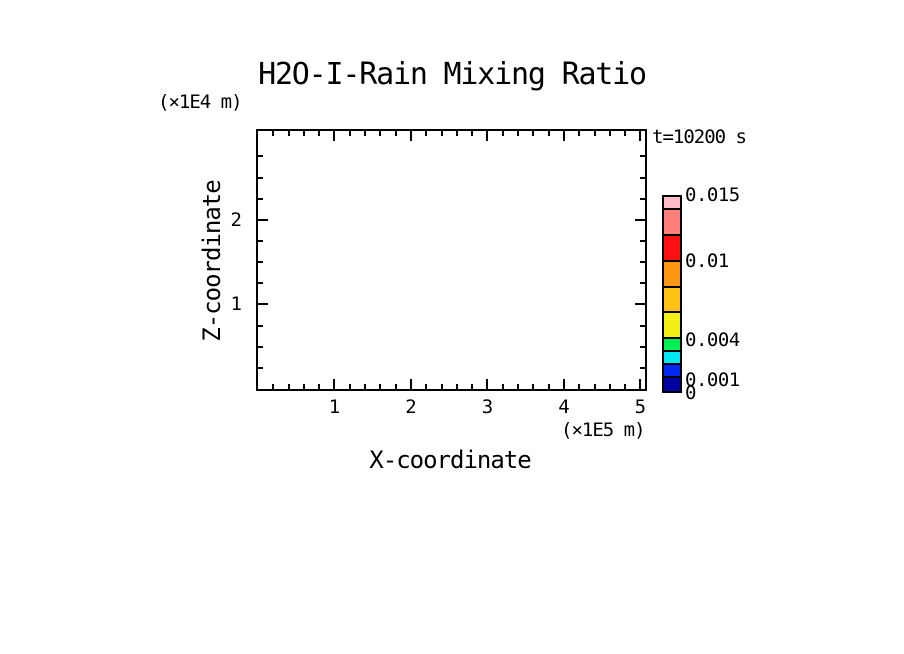 The image size is (904, 654). What do you see at coordinates (450, 460) in the screenshot?
I see `x-axis-label: X-coordinate` at bounding box center [450, 460].